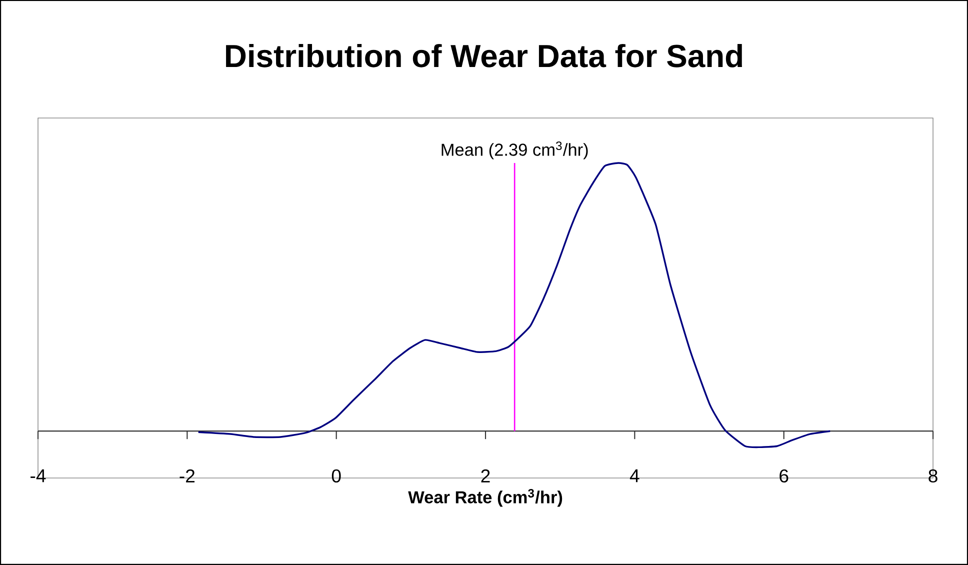  What do you see at coordinates (635, 475) in the screenshot?
I see `x-tick-label: 4` at bounding box center [635, 475].